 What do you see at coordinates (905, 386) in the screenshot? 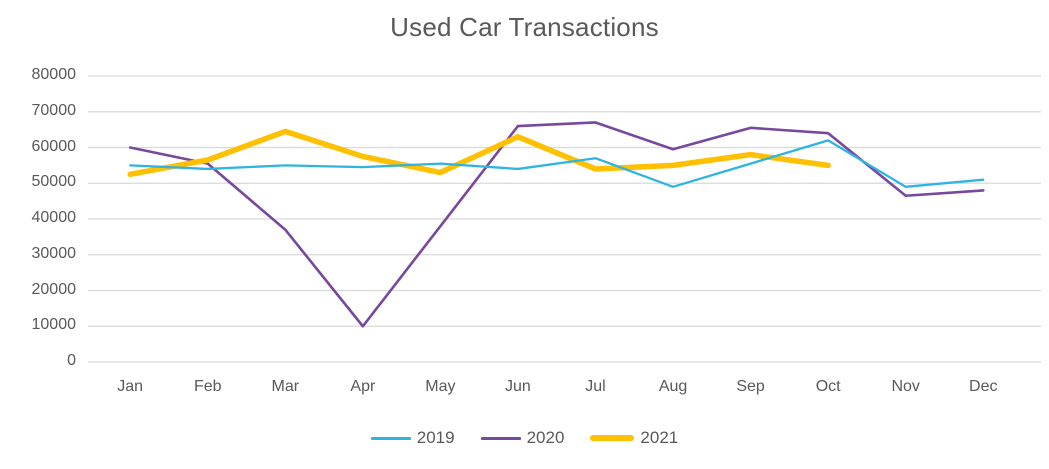
I see `x-axis-tick-label: Nov` at bounding box center [905, 386].